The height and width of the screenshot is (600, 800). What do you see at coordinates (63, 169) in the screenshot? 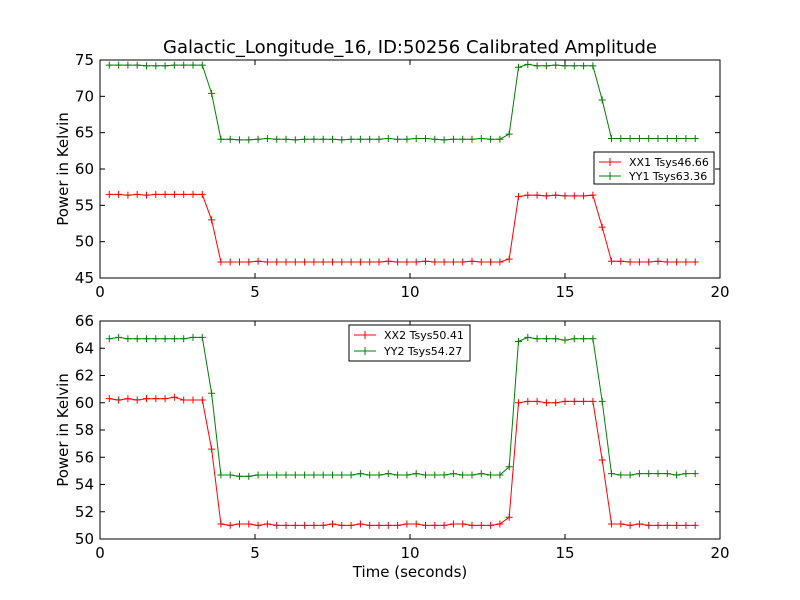
I see `top-plot-y-axis-label: Power in Kelvin` at bounding box center [63, 169].